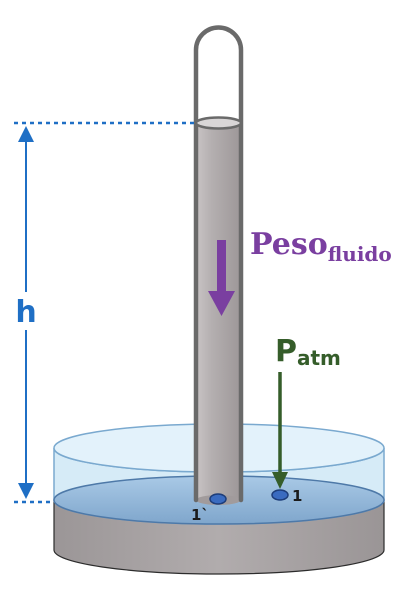 The image size is (414, 592). What do you see at coordinates (280, 480) in the screenshot?
I see `patm-arrow-head` at bounding box center [280, 480].